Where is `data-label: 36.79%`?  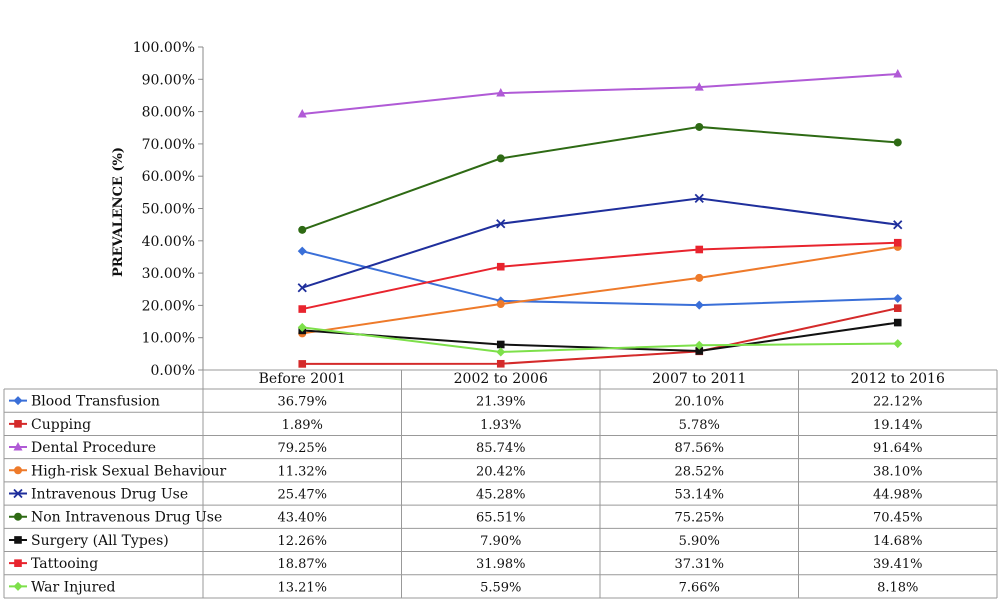
data-label: 36.79% is located at coordinates (302, 402).